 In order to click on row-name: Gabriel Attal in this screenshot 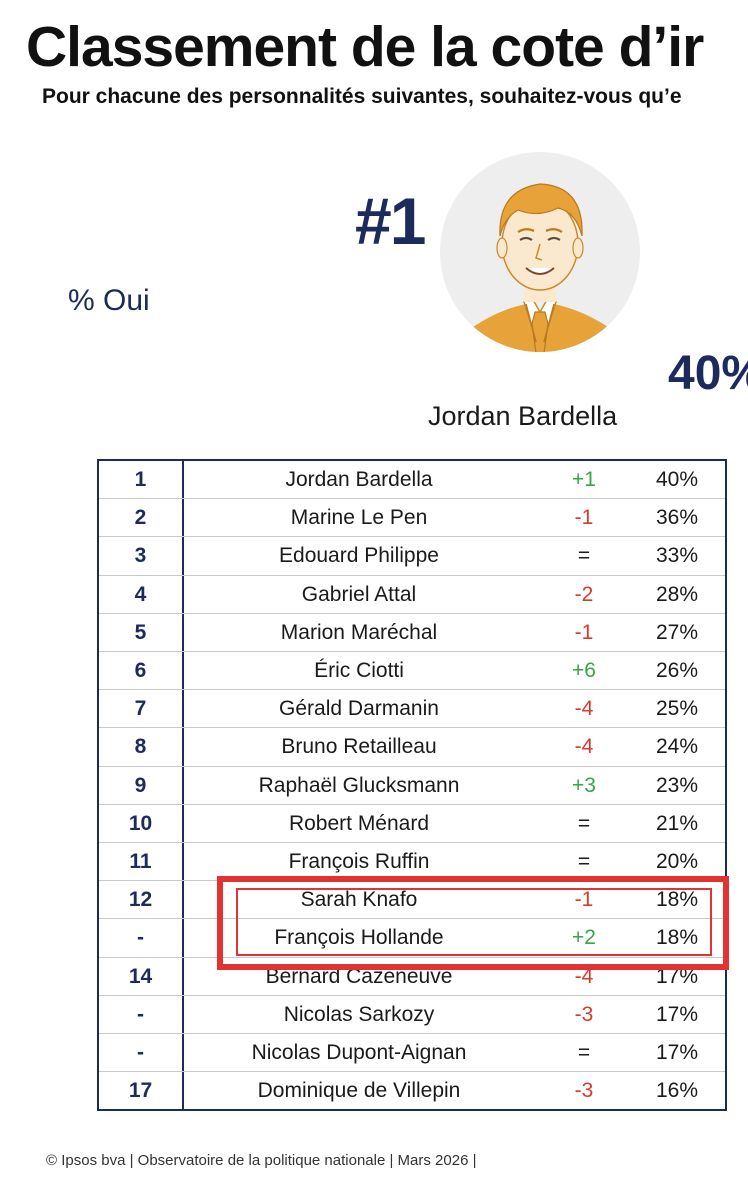, I will do `click(359, 594)`.